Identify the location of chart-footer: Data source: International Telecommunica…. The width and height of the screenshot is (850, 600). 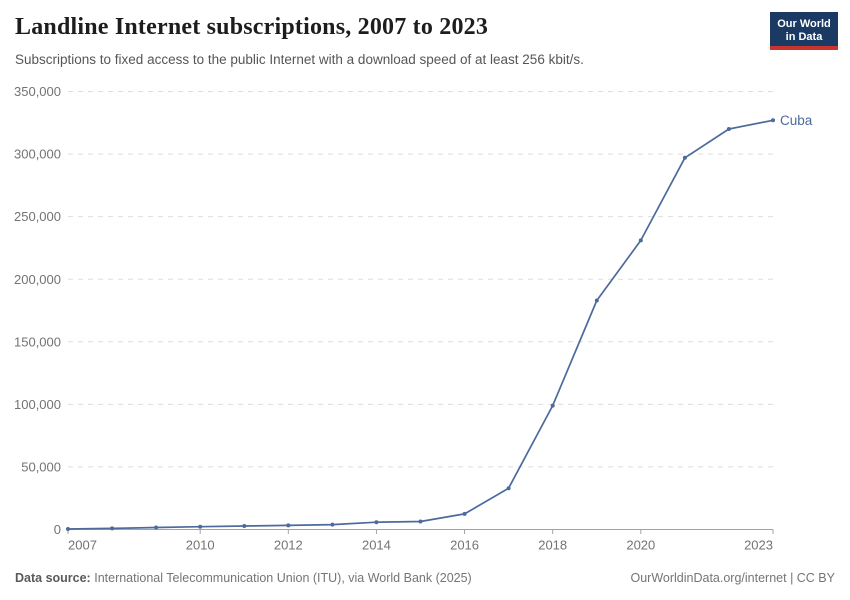
(425, 578).